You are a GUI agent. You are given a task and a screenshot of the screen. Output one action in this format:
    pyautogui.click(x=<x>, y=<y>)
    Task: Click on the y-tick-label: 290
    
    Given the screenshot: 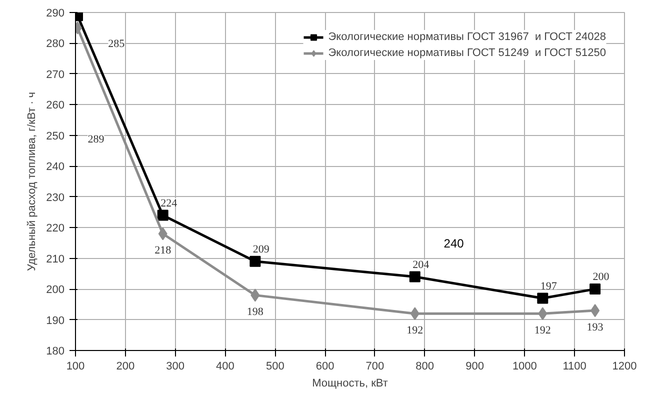 What is the action you would take?
    pyautogui.click(x=55, y=14)
    